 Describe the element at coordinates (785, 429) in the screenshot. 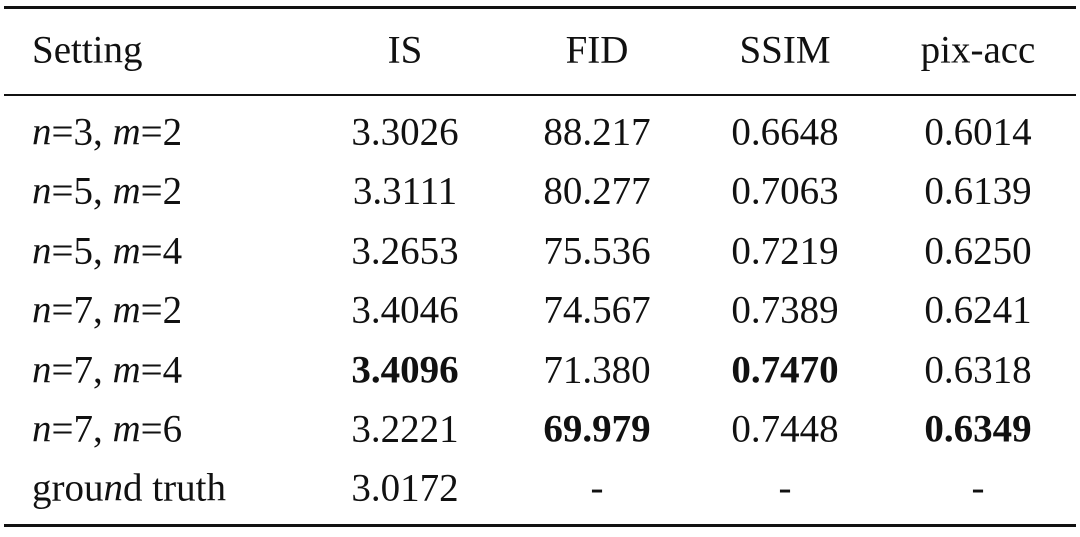

I see `value-cell: 0.7448` at that location.